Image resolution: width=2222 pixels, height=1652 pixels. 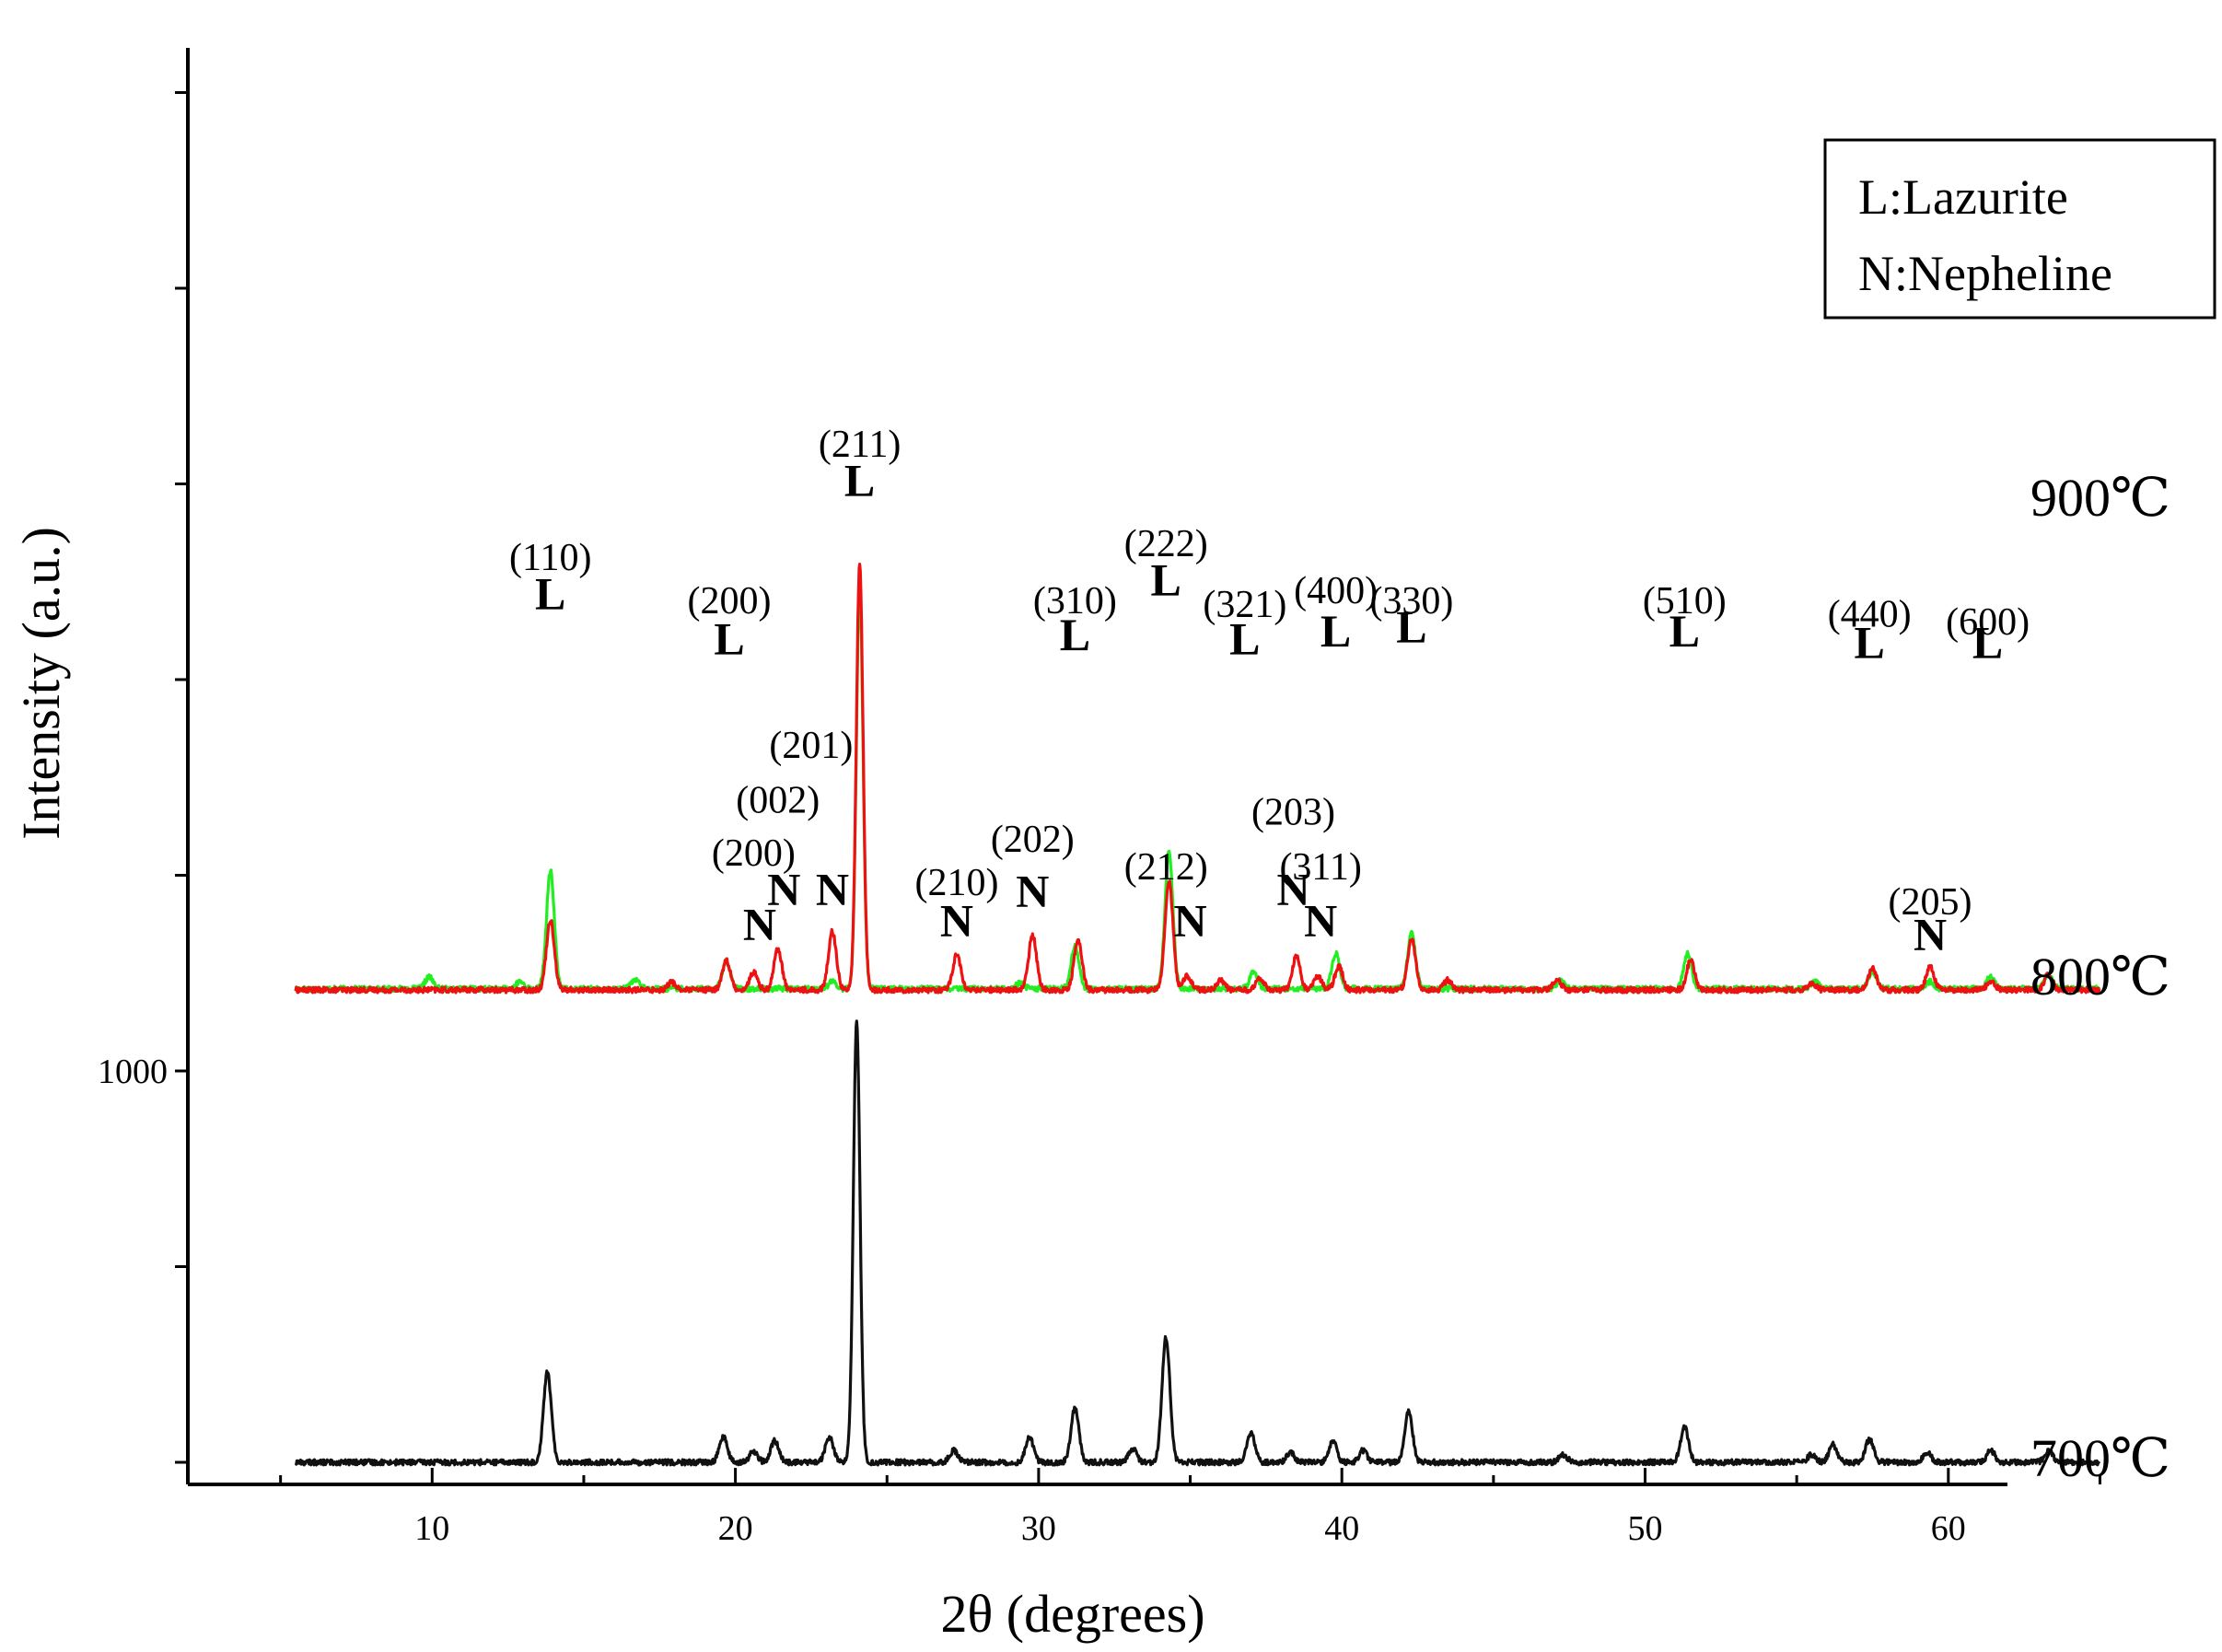 I want to click on temperature-label: 800℃, so click(x=2100, y=976).